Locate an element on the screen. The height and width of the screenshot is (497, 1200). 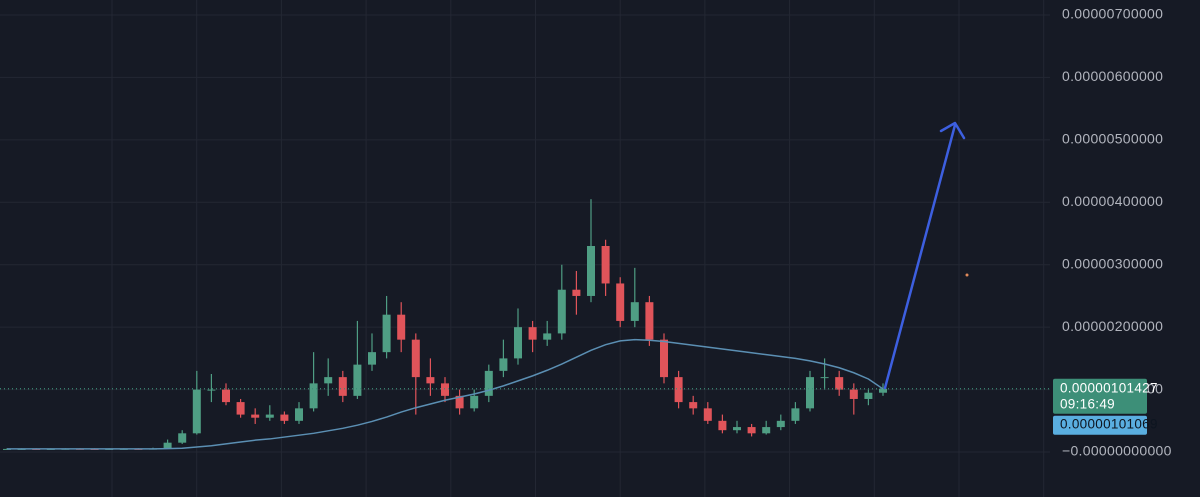
y-tick-label: 0.00000400000 is located at coordinates (1112, 201).